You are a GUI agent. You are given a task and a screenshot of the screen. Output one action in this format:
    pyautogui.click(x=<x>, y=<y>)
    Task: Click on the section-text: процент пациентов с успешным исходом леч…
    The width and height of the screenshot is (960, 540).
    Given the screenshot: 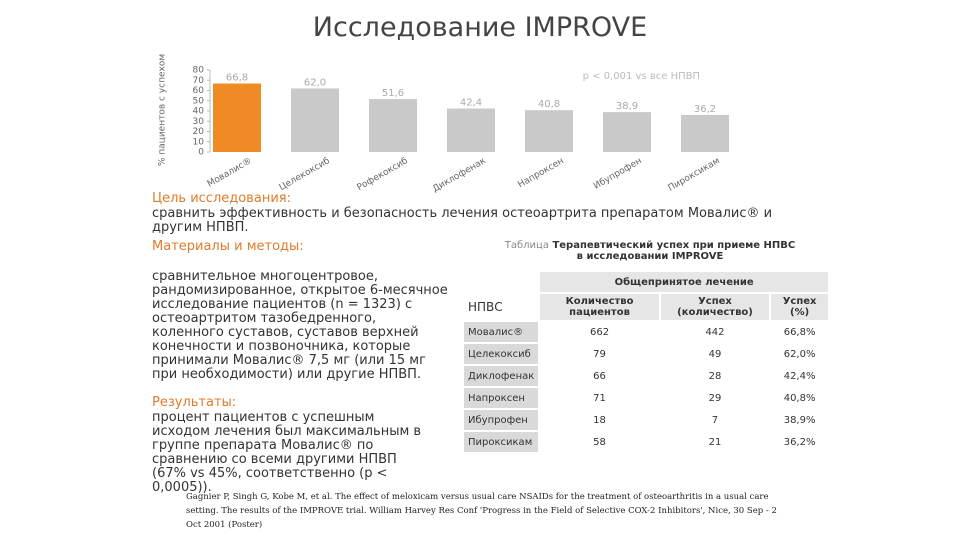 What is the action you would take?
    pyautogui.click(x=287, y=452)
    